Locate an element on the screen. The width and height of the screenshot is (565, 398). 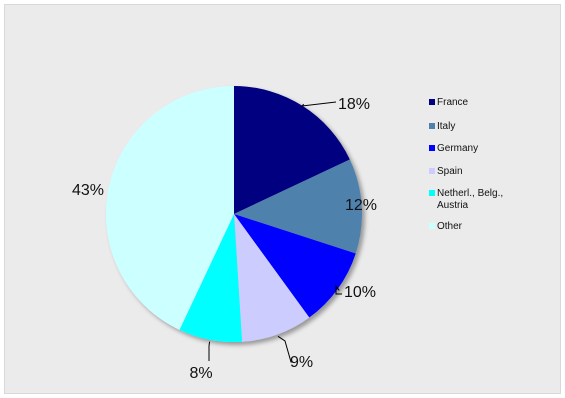
legend-swatch-spain is located at coordinates (432, 171).